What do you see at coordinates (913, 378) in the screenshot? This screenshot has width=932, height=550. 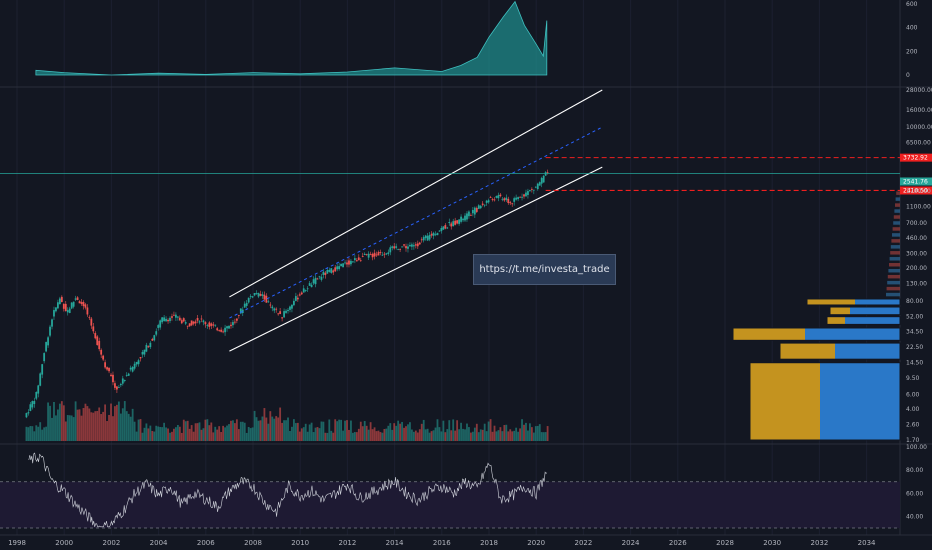 I see `price-y-tick-label: 9.50` at bounding box center [913, 378].